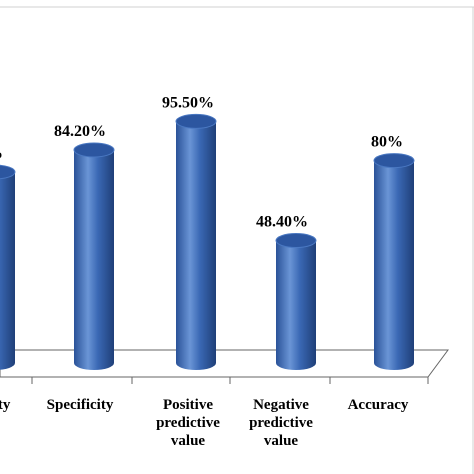 This screenshot has width=474, height=474. Describe the element at coordinates (188, 423) in the screenshot. I see `category-label: Positive predictive value` at that location.